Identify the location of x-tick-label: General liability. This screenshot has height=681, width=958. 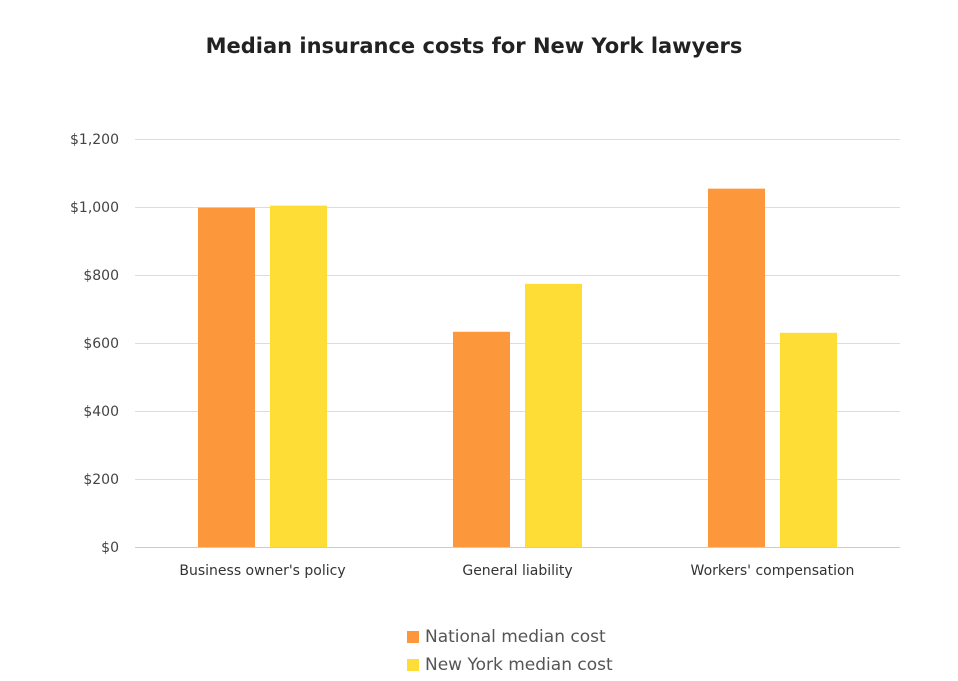
(517, 571).